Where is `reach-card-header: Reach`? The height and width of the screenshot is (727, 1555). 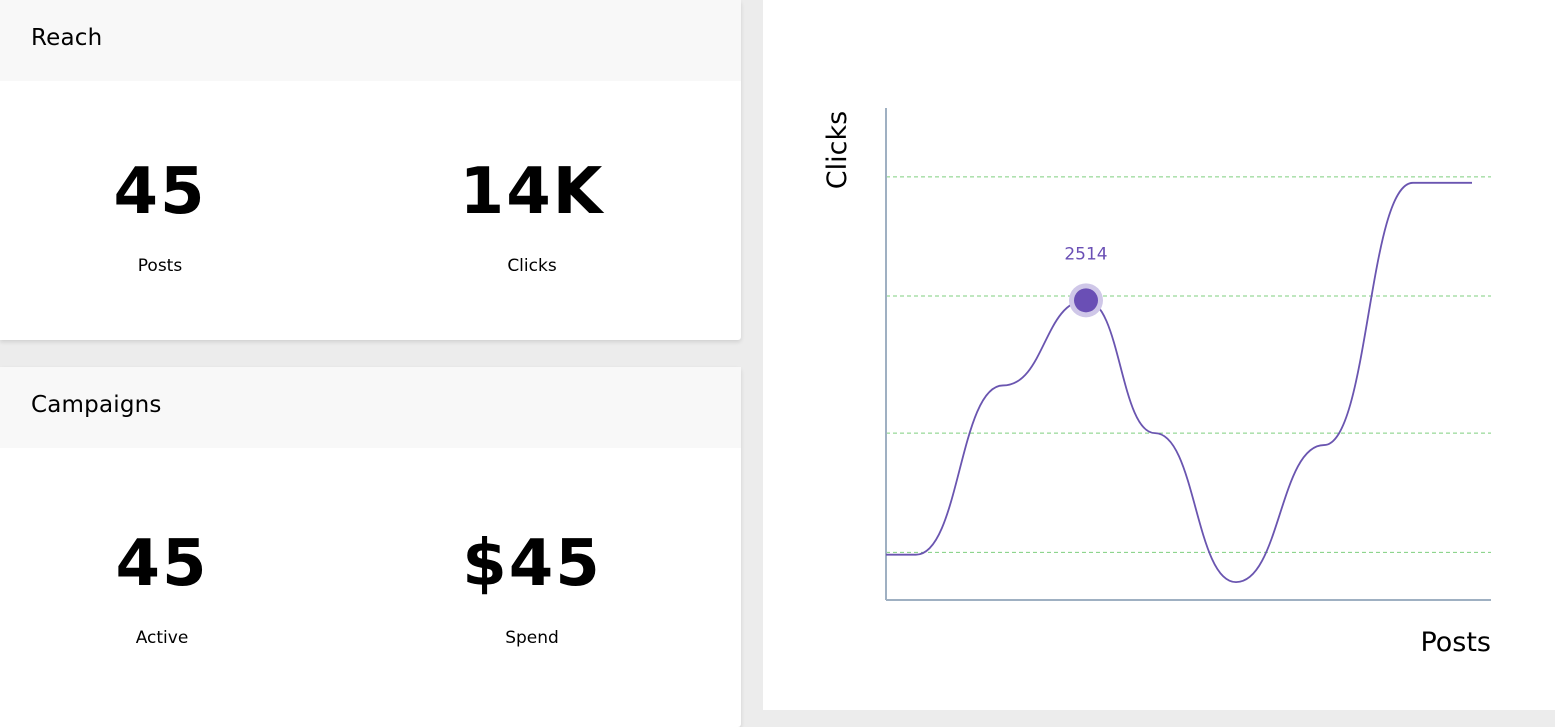
reach-card-header: Reach is located at coordinates (370, 40).